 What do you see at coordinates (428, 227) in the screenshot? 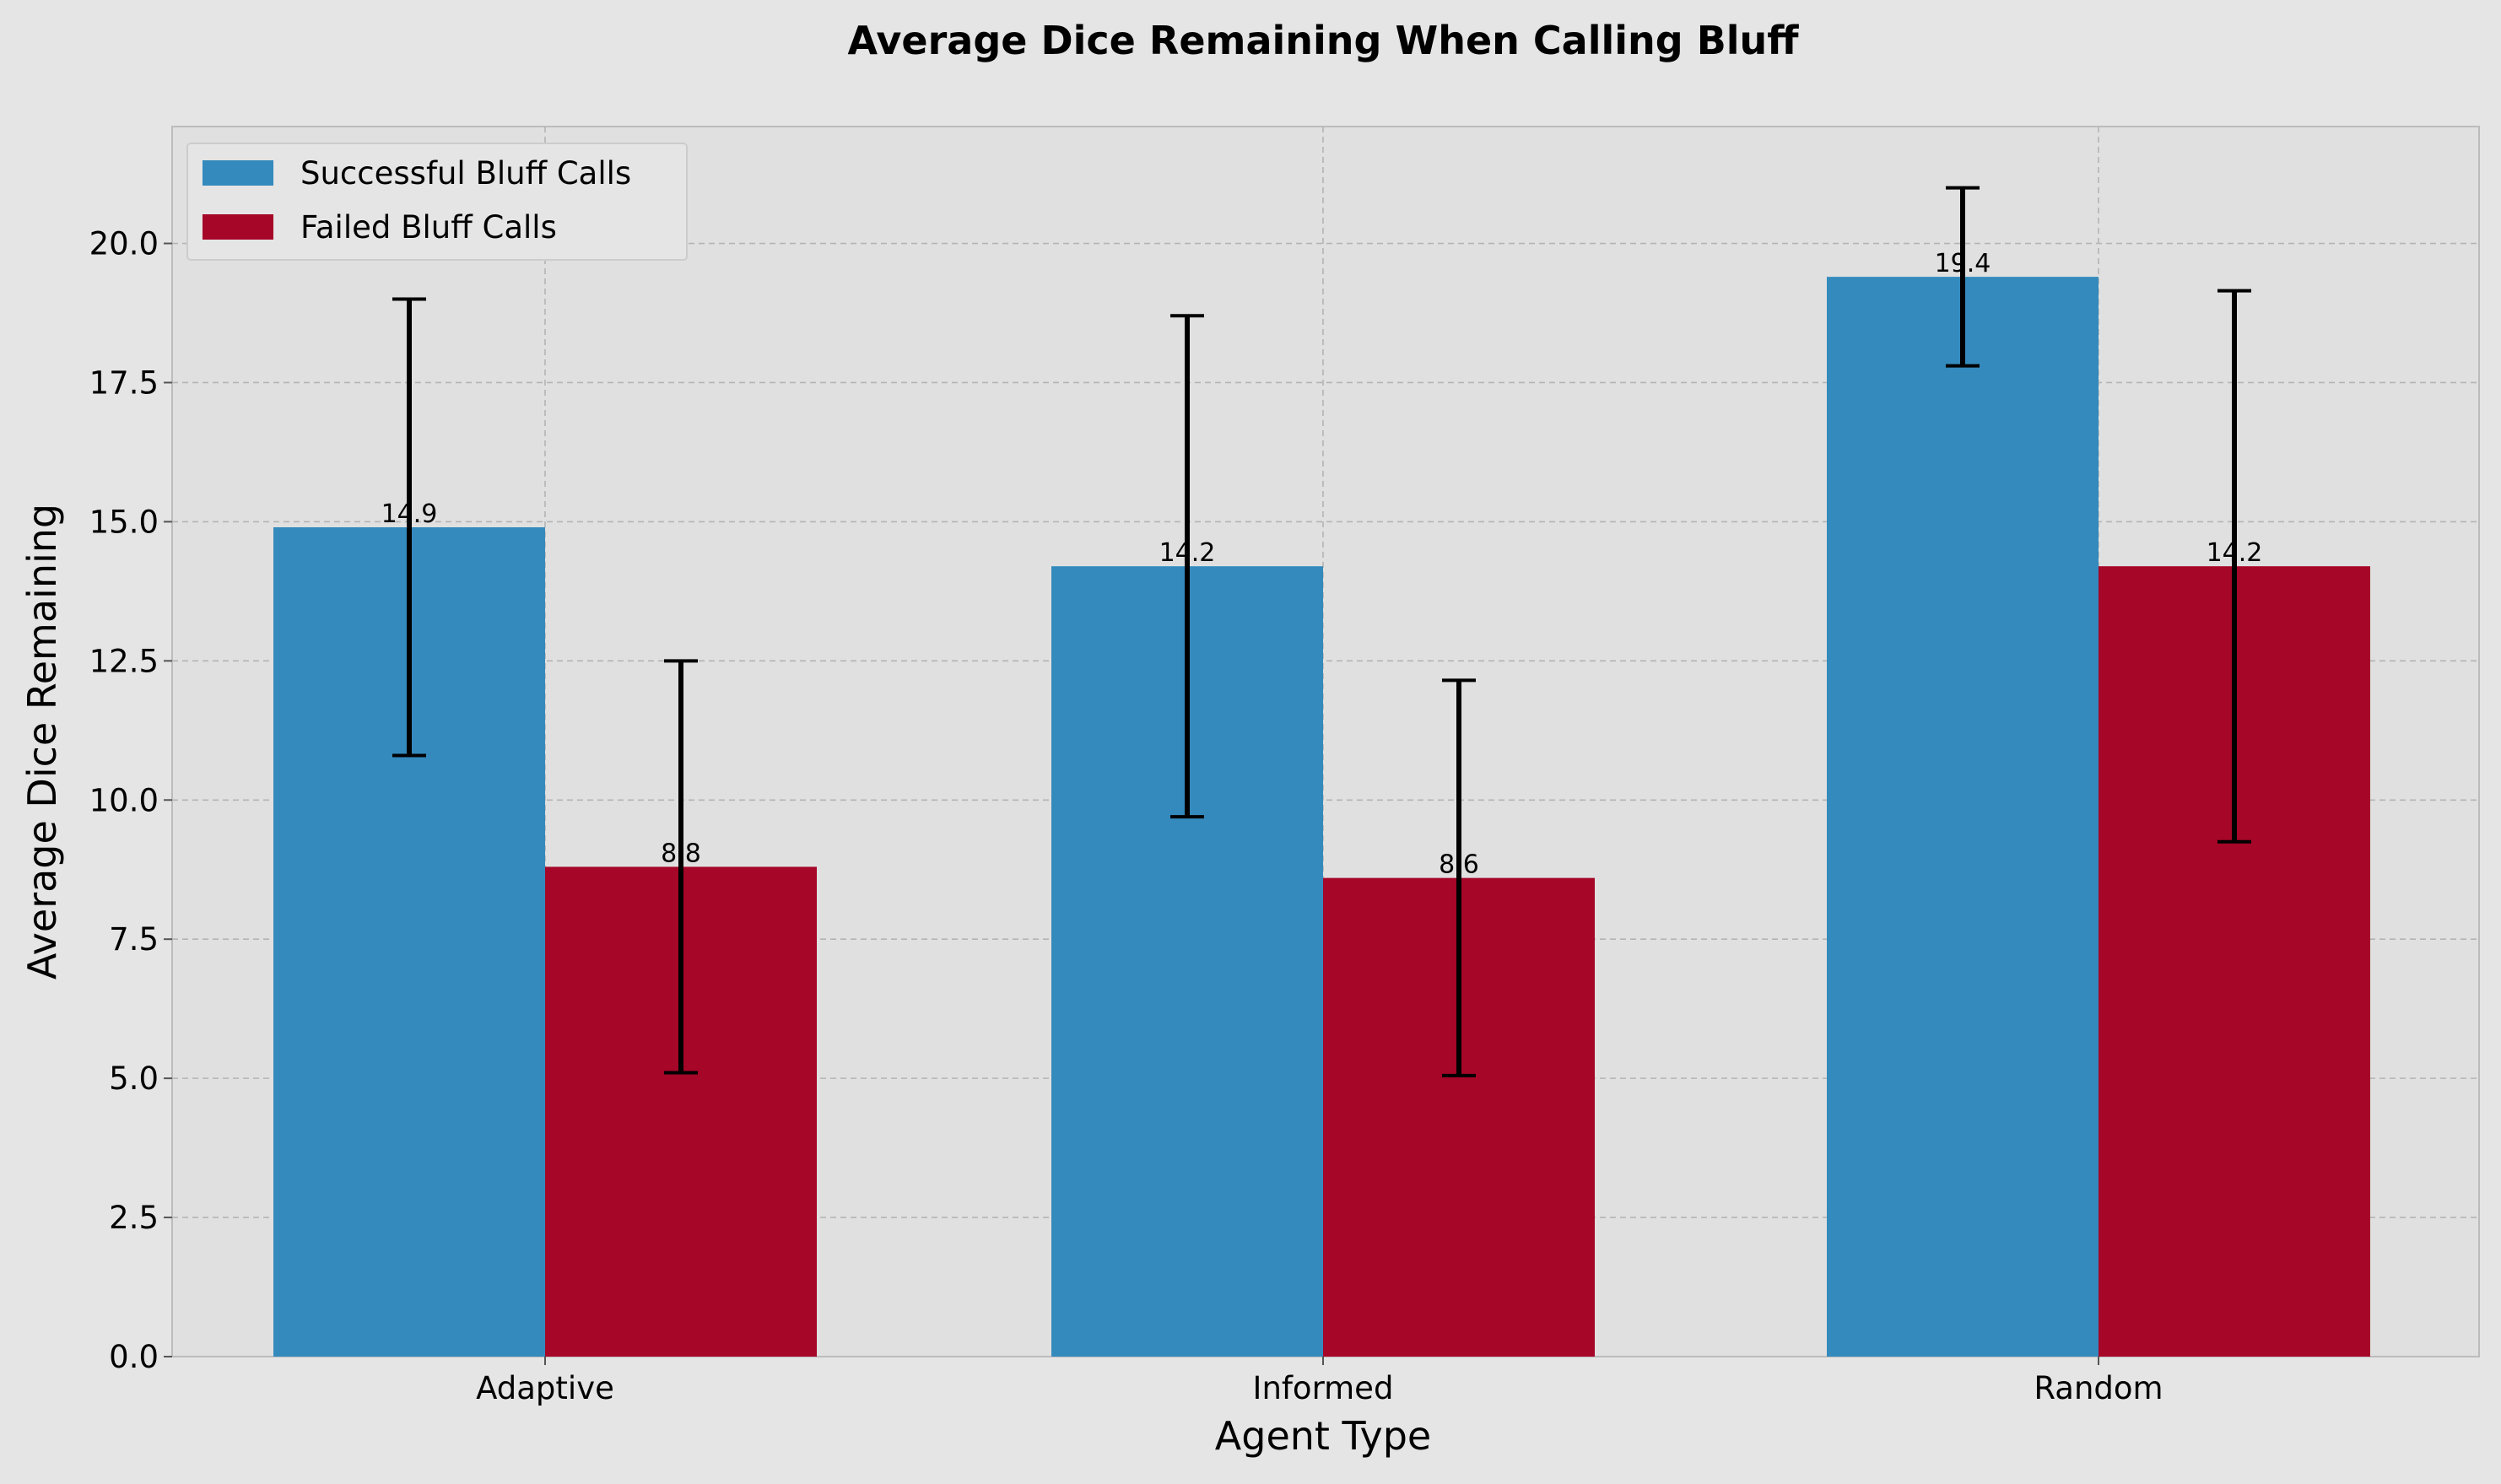
I see `legend-label-failed: Failed Bluff Calls` at bounding box center [428, 227].